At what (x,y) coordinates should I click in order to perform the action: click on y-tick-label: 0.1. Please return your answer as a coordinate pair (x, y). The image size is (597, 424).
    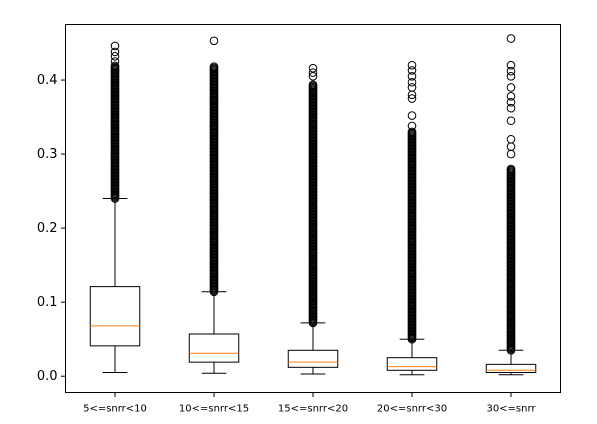
    Looking at the image, I should click on (47, 302).